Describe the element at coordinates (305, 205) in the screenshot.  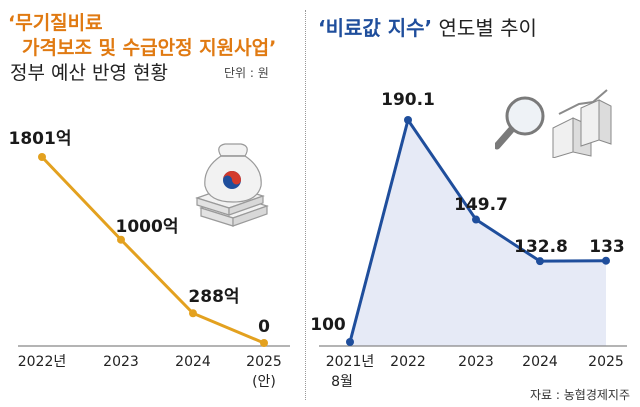
I see `panel-divider` at that location.